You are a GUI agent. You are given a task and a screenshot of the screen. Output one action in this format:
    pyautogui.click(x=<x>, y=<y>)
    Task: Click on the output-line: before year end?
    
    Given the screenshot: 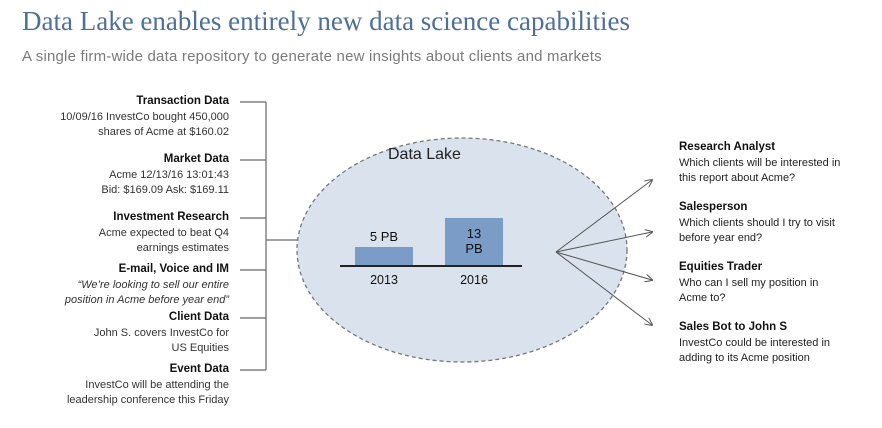 What is the action you would take?
    pyautogui.click(x=721, y=238)
    